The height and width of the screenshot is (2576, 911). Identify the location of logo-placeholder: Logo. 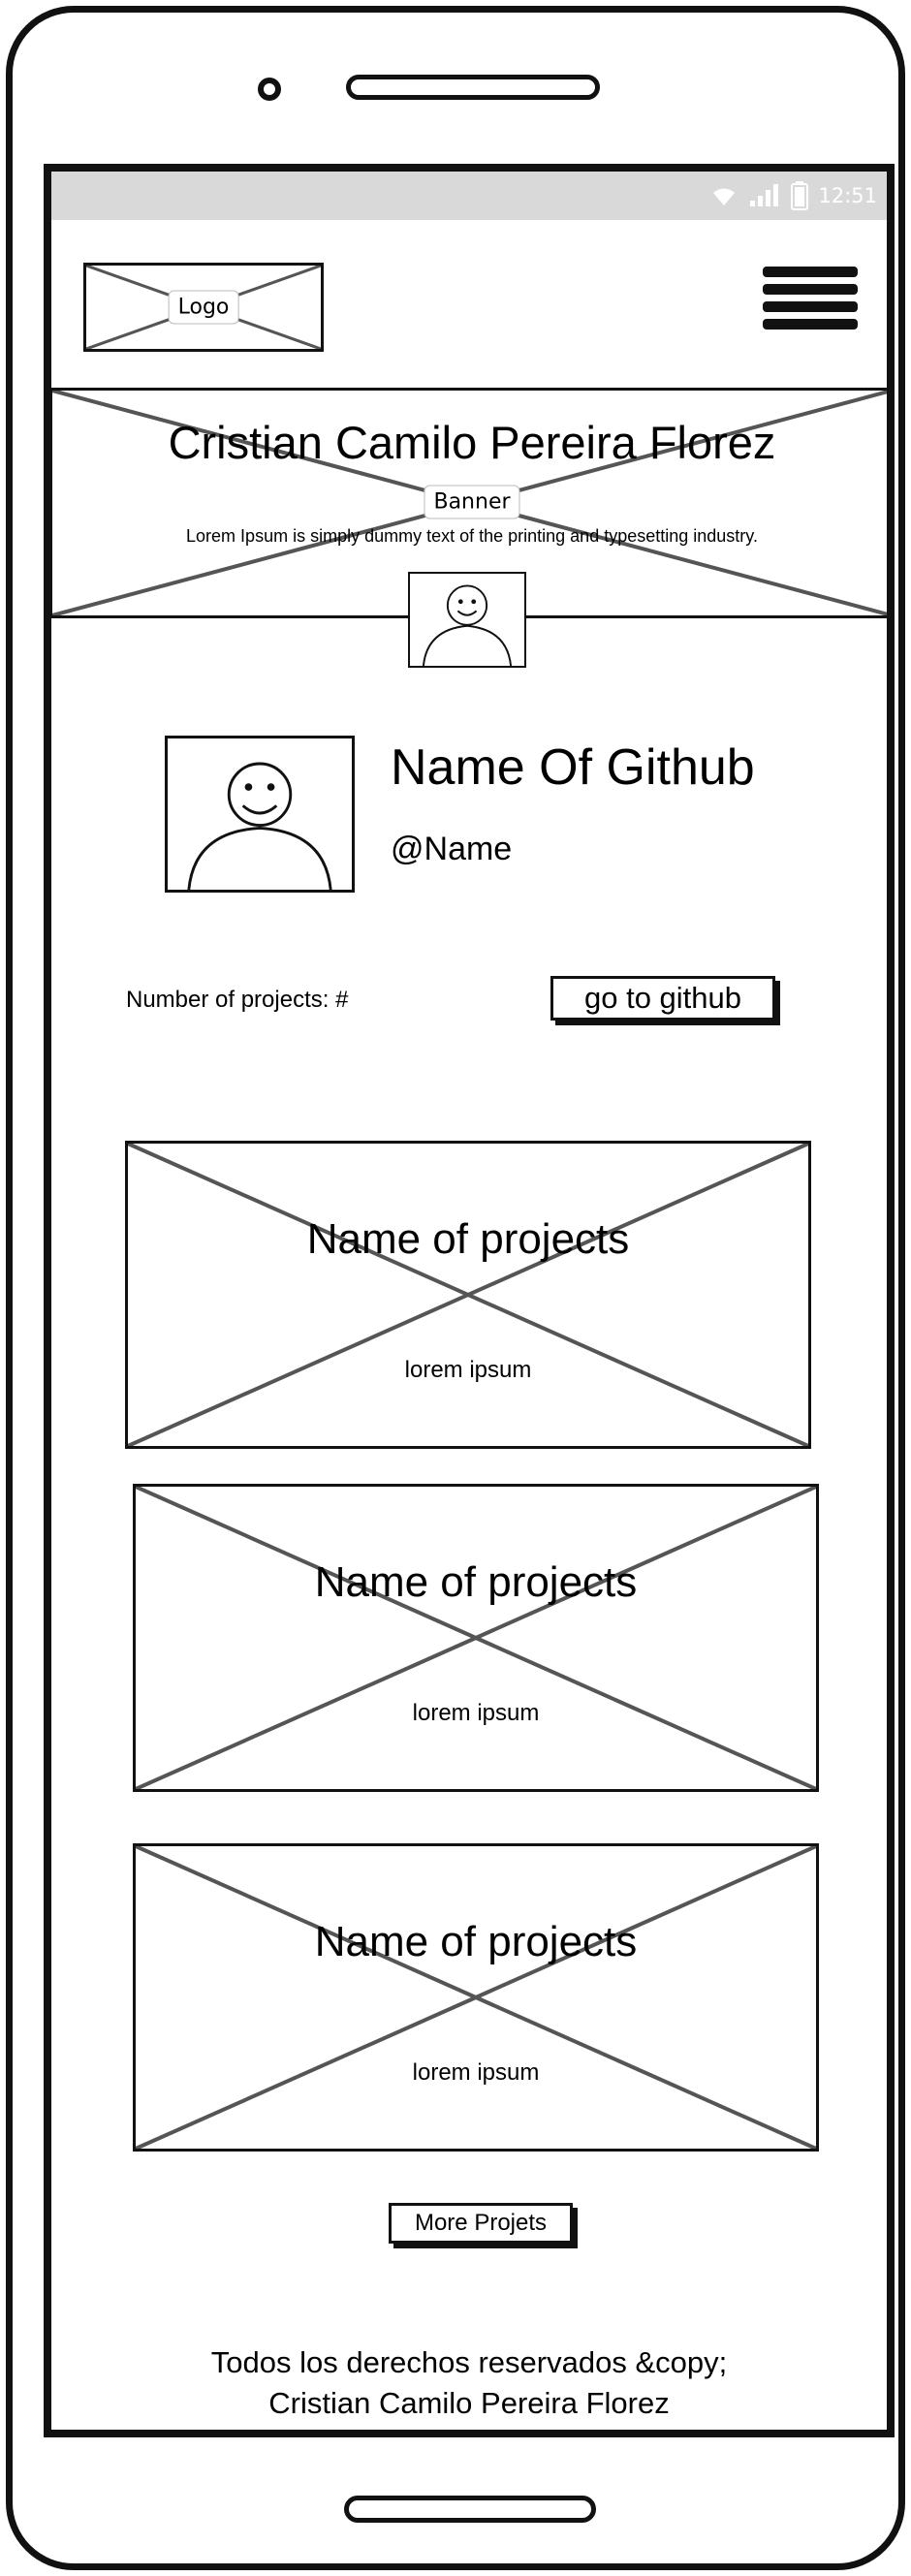
(203, 307).